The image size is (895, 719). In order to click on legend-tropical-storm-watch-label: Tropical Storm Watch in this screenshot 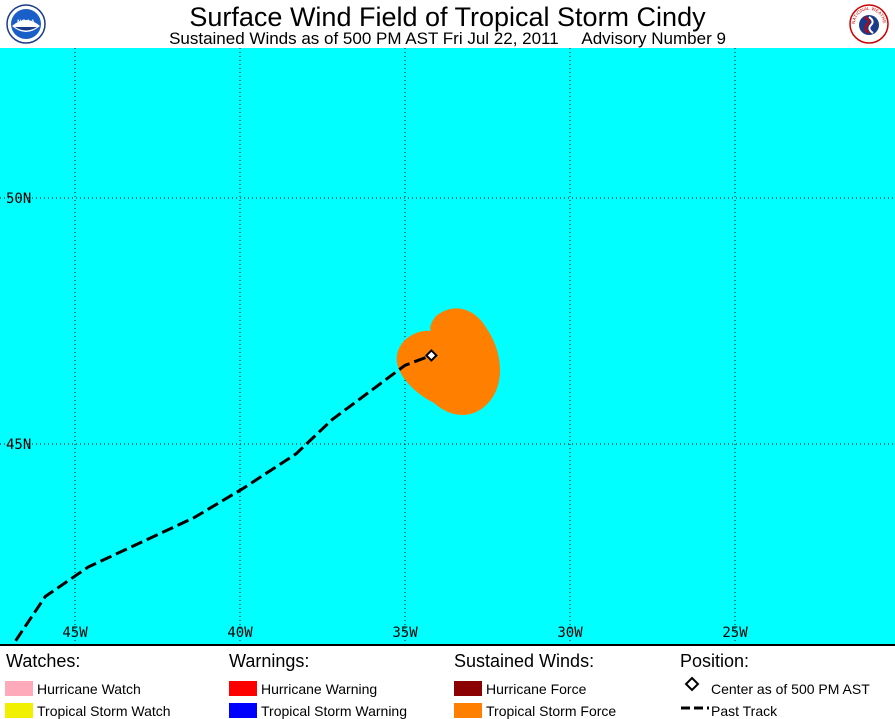, I will do `click(104, 711)`.